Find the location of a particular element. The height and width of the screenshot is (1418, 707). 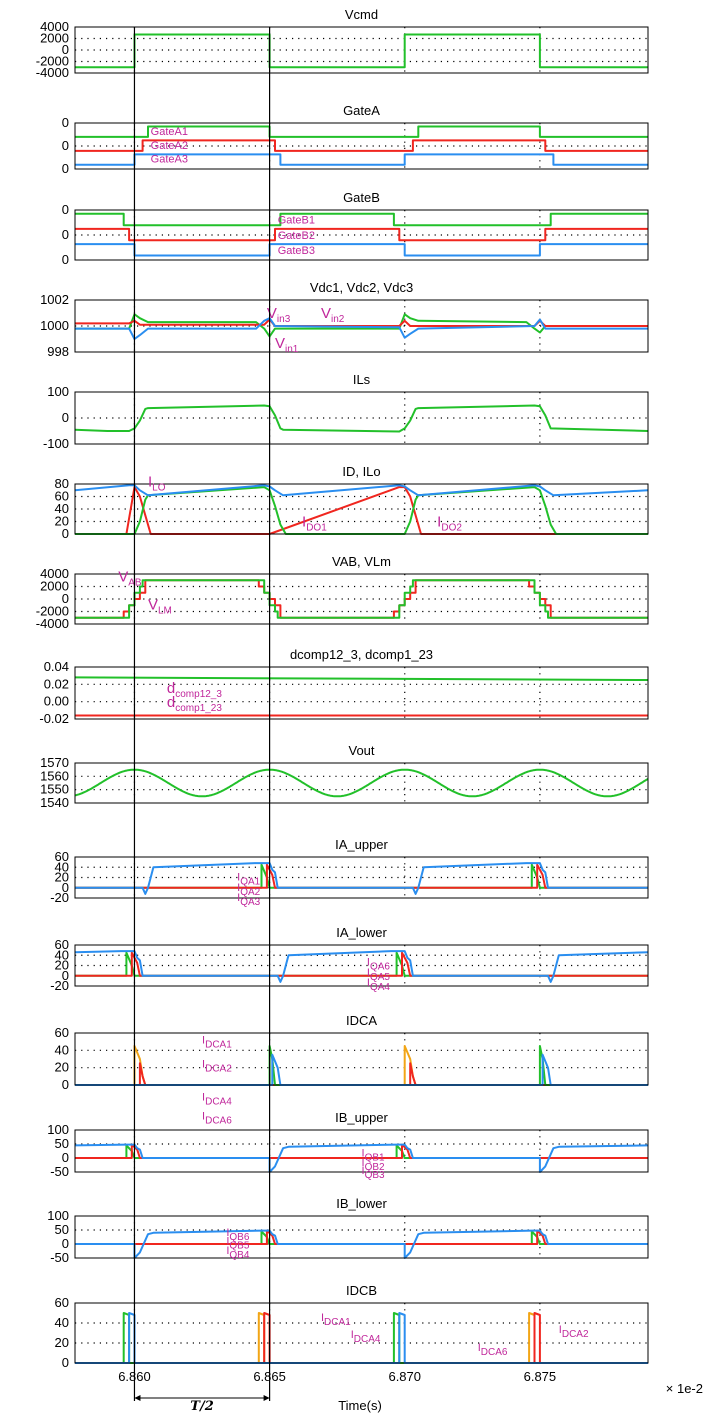

series-annotation: IQA1 is located at coordinates (249, 880).